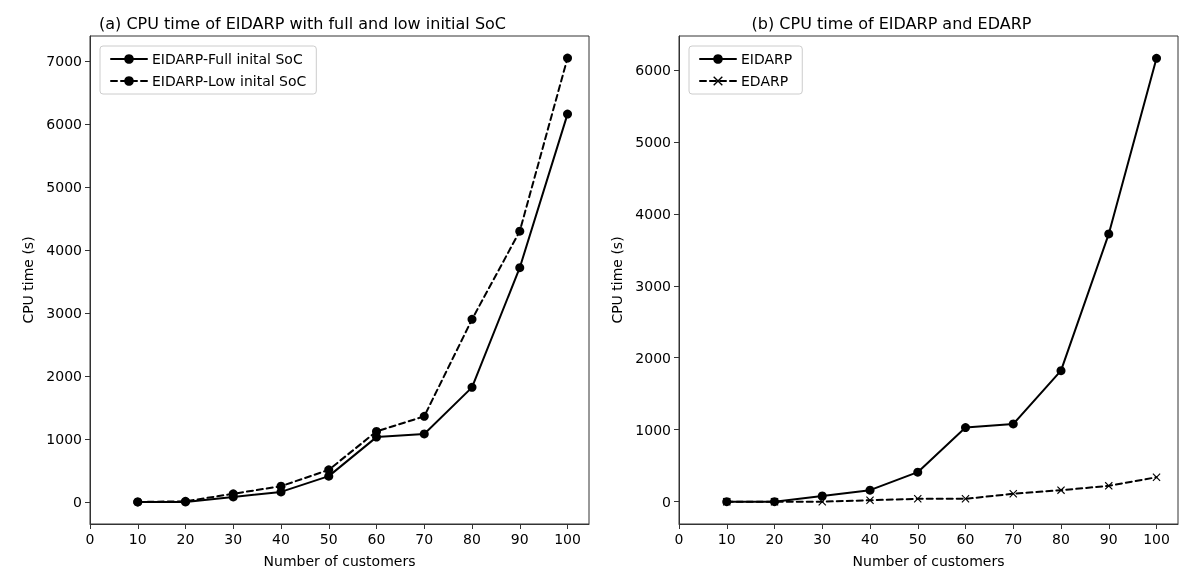 The image size is (1194, 579). Describe the element at coordinates (302, 23) in the screenshot. I see `chart-title: (a) CPU time of EIDARP with full and low initial SoC` at that location.